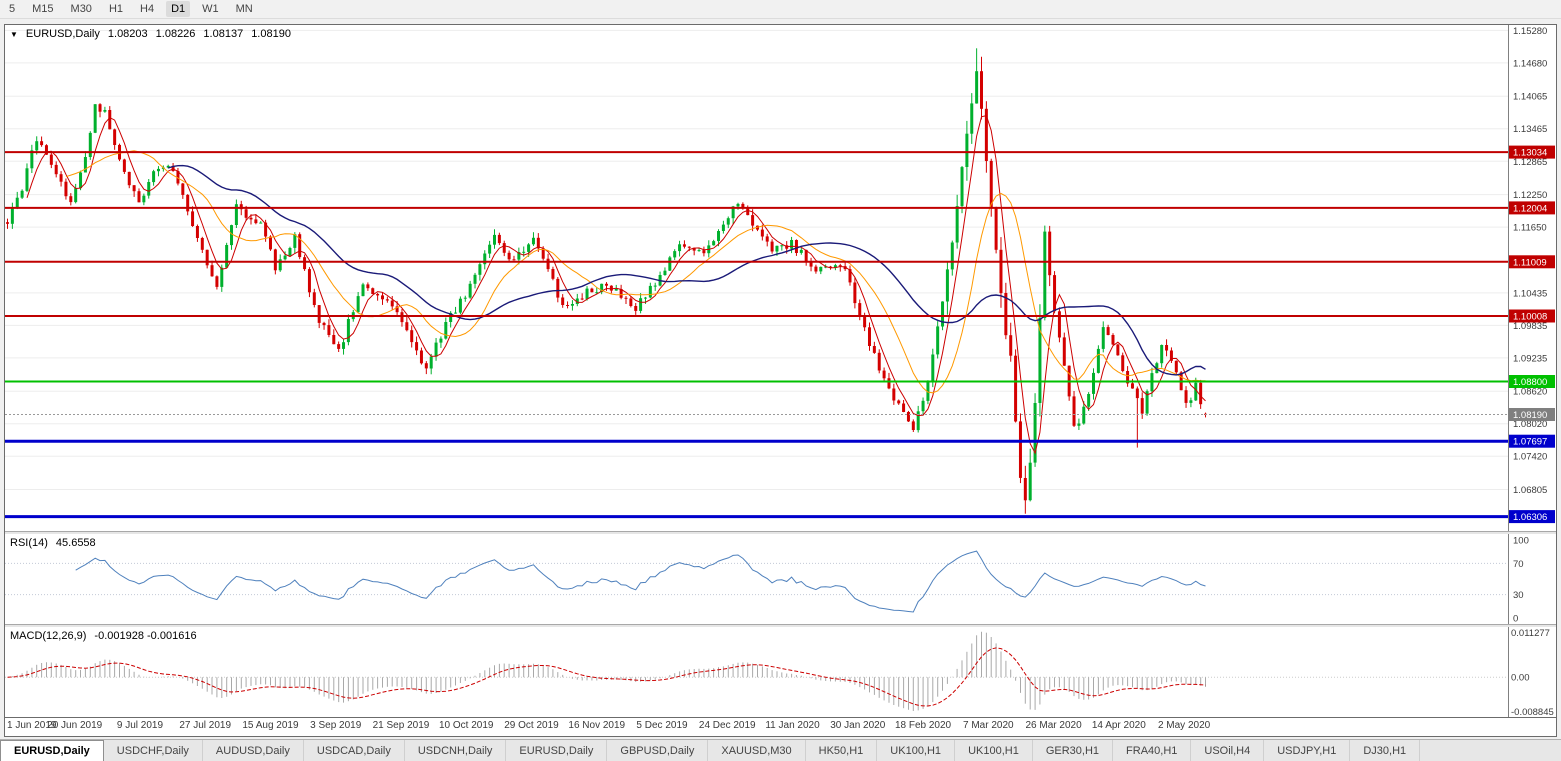  Describe the element at coordinates (1228, 750) in the screenshot. I see `chart-tab-13-usoil-h4: USOil,H4` at that location.